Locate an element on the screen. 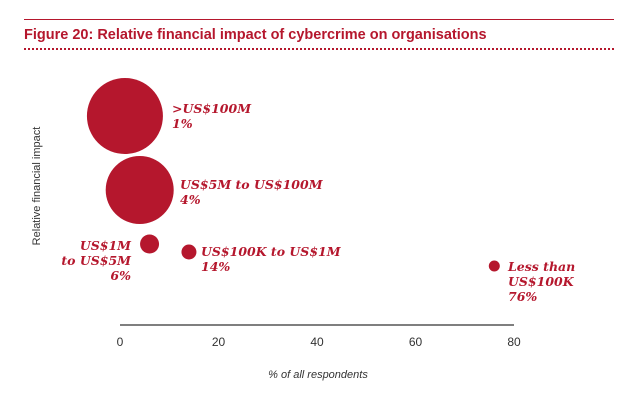 The height and width of the screenshot is (404, 638). bubble-data-label: US$1M to US$5M 6% is located at coordinates (96, 260).